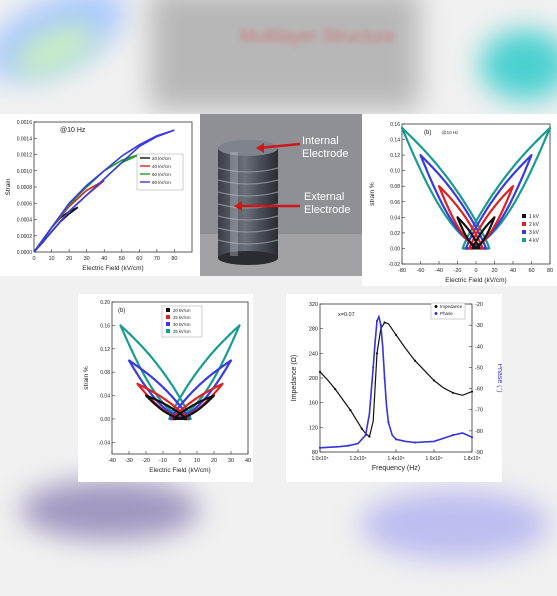 This screenshot has height=596, width=557. I want to click on bg-blob-top-right, so click(518, 65).